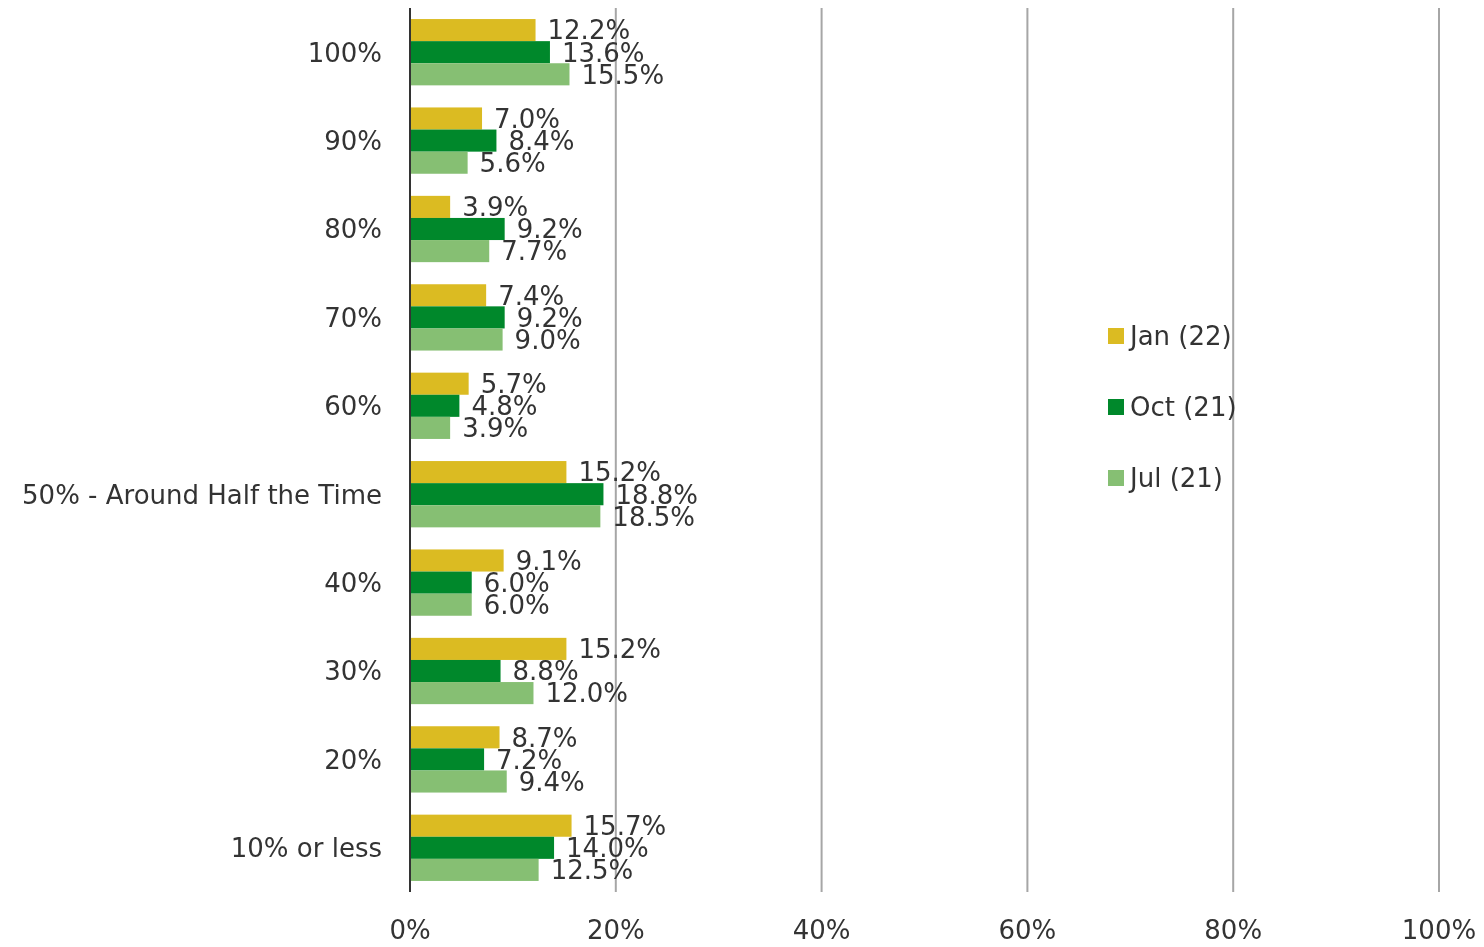 This screenshot has width=1484, height=947. I want to click on y-tick-label: 90%, so click(353, 140).